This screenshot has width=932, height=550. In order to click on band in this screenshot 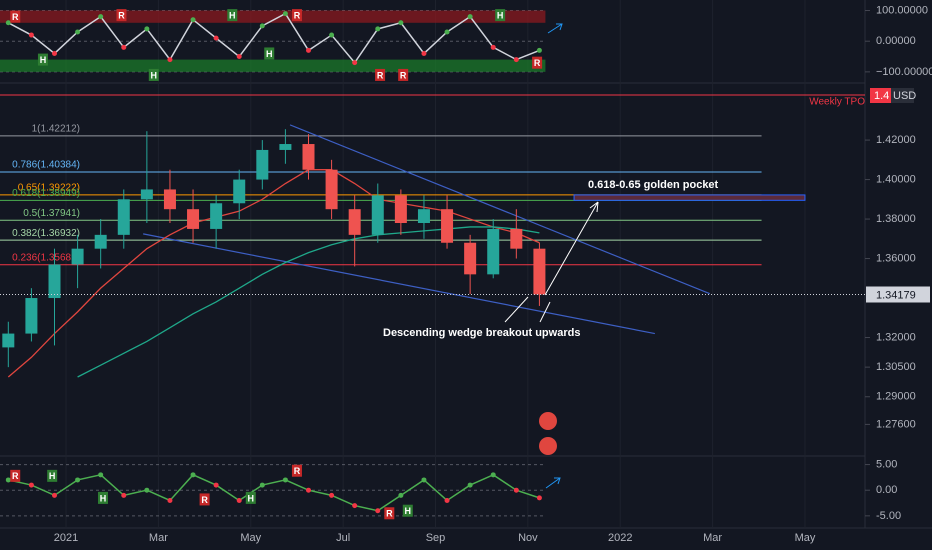, I will do `click(273, 16)`.